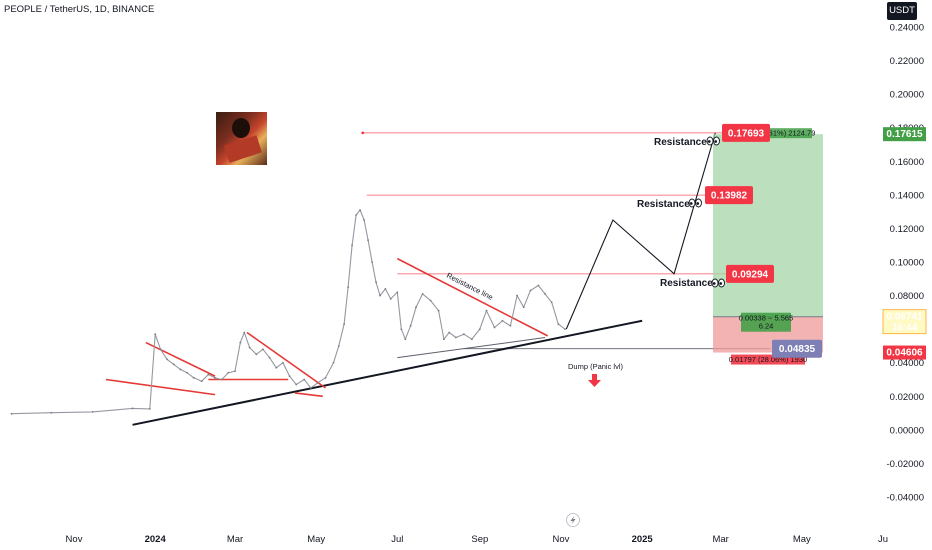 Image resolution: width=932 pixels, height=550 pixels. What do you see at coordinates (471, 348) in the screenshot?
I see `triangle-base-line` at bounding box center [471, 348].